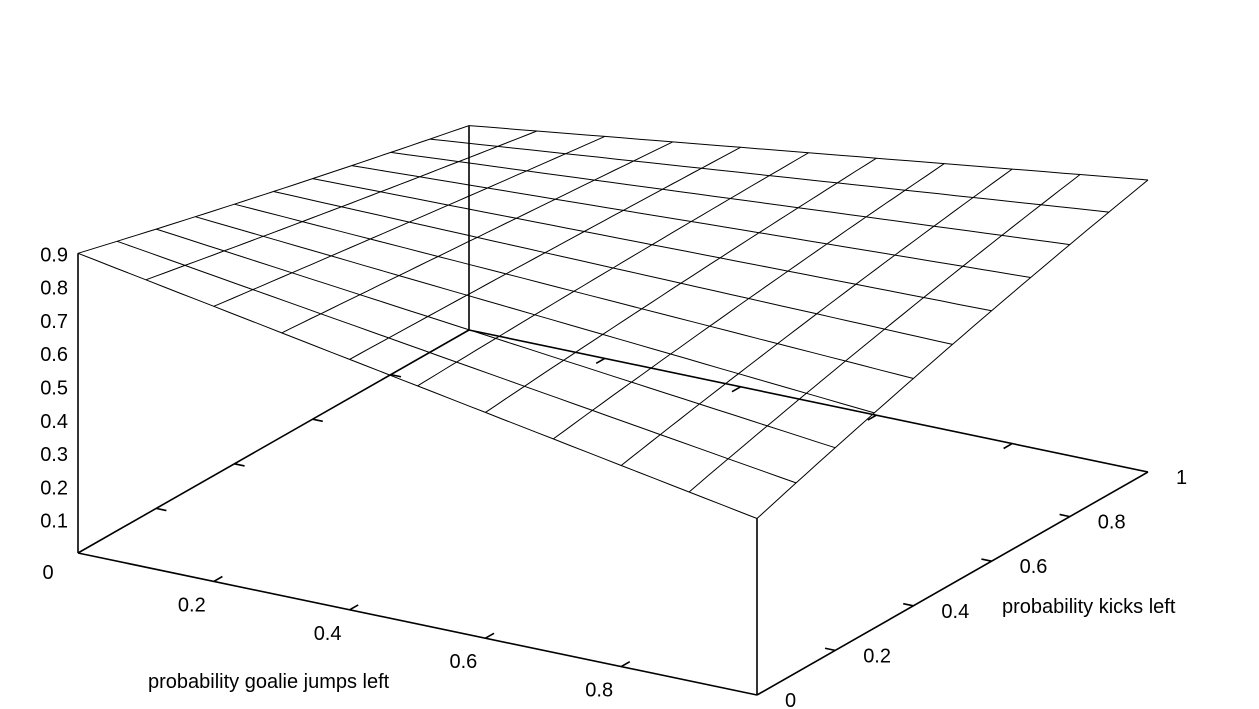 This screenshot has height=709, width=1259. I want to click on y-tick-label: 1, so click(1181, 478).